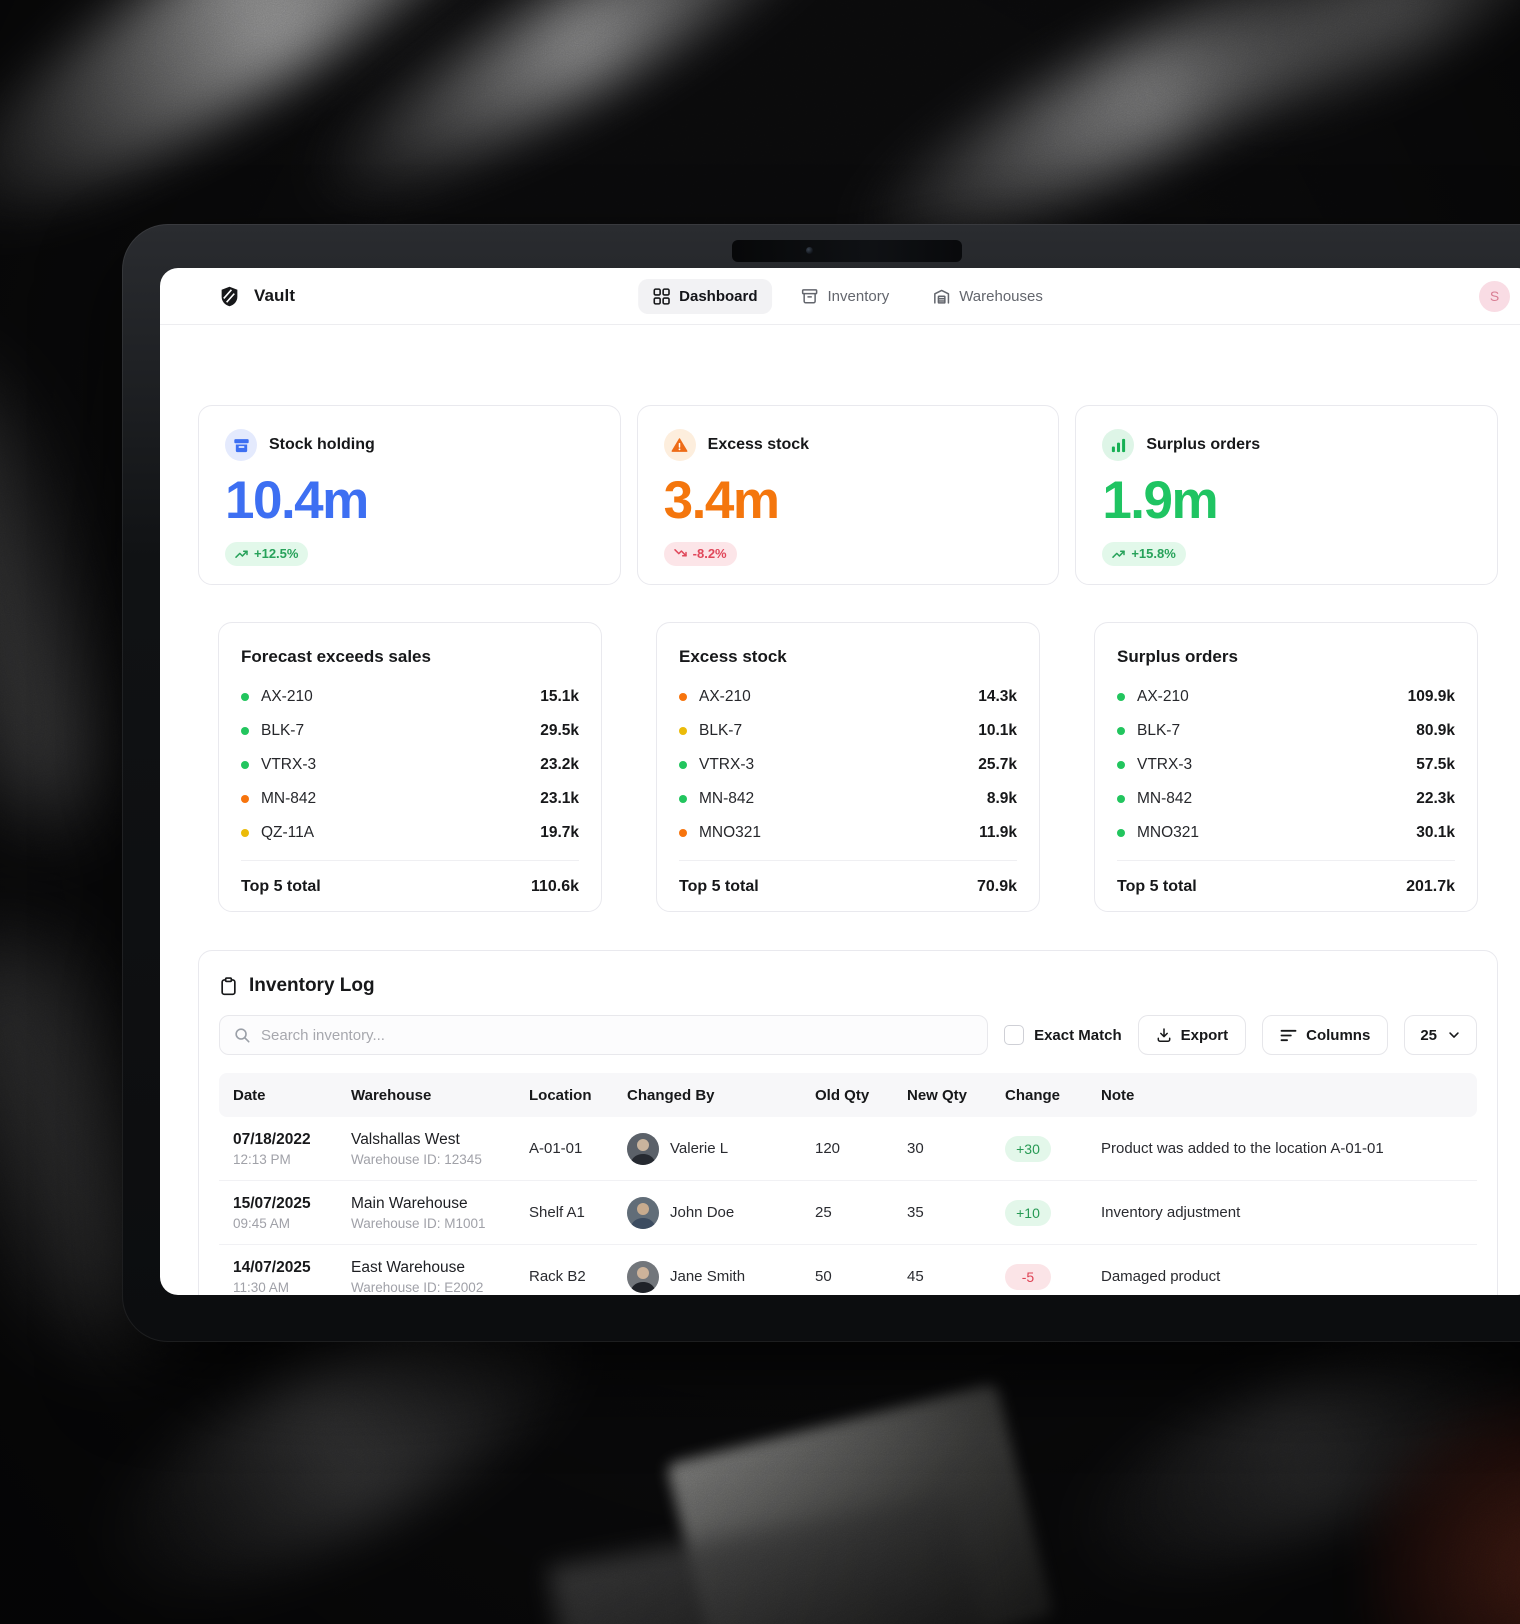 The height and width of the screenshot is (1624, 1520). I want to click on columns-button: Columns, so click(1325, 1035).